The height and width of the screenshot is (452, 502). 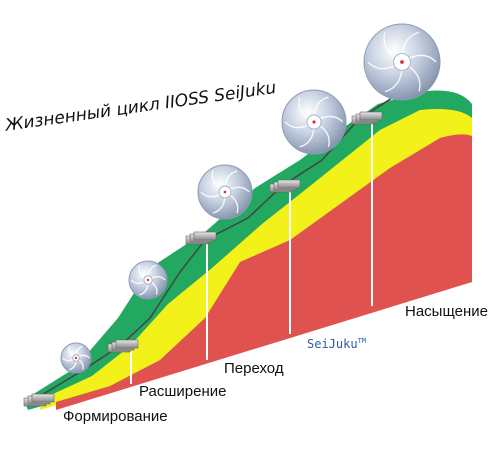 What do you see at coordinates (362, 341) in the screenshot?
I see `brand-trademark: TM` at bounding box center [362, 341].